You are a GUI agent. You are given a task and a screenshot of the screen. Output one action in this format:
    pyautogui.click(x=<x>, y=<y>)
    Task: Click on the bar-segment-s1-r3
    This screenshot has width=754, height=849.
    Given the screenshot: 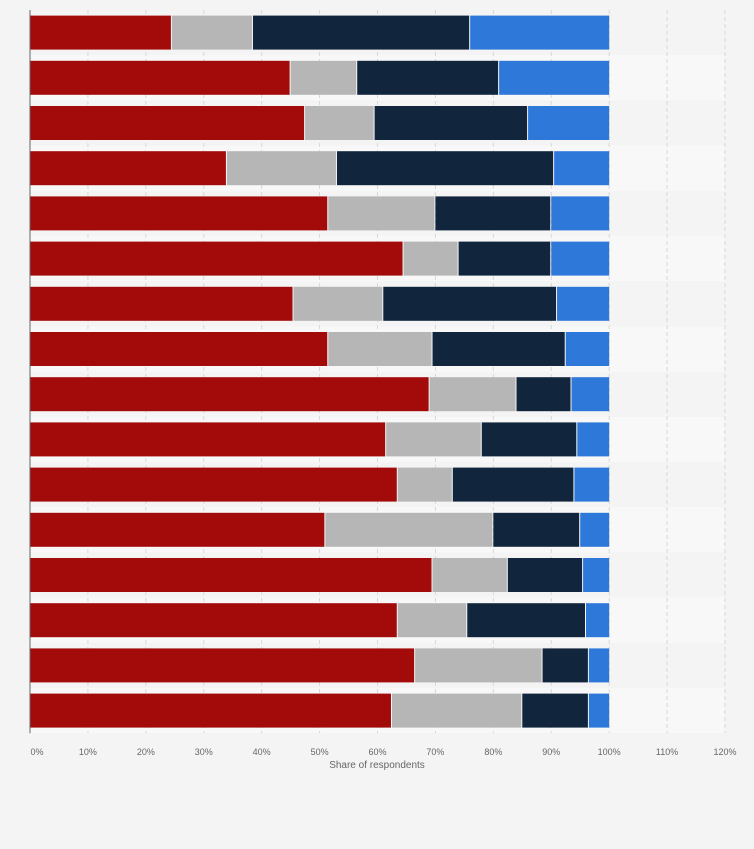 What is the action you would take?
    pyautogui.click(x=167, y=123)
    